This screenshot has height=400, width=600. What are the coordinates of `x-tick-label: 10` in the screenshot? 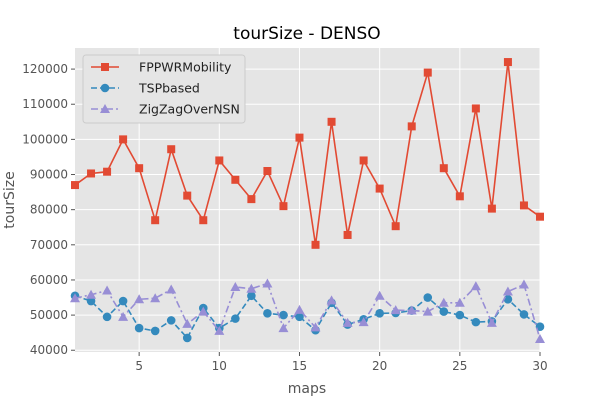 It's located at (219, 366).